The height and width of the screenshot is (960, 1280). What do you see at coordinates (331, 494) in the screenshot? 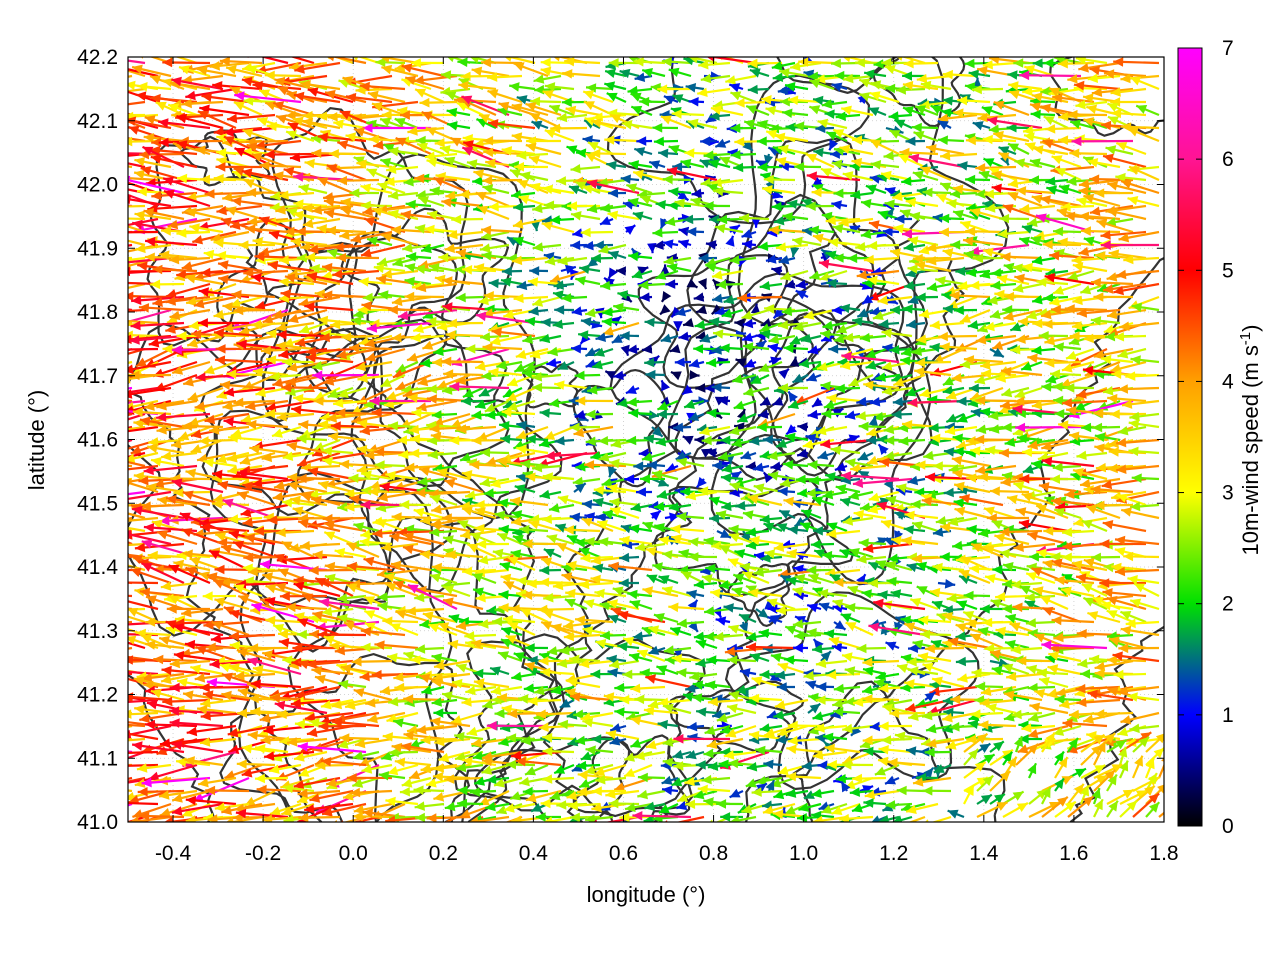
I see `contour-line` at bounding box center [331, 494].